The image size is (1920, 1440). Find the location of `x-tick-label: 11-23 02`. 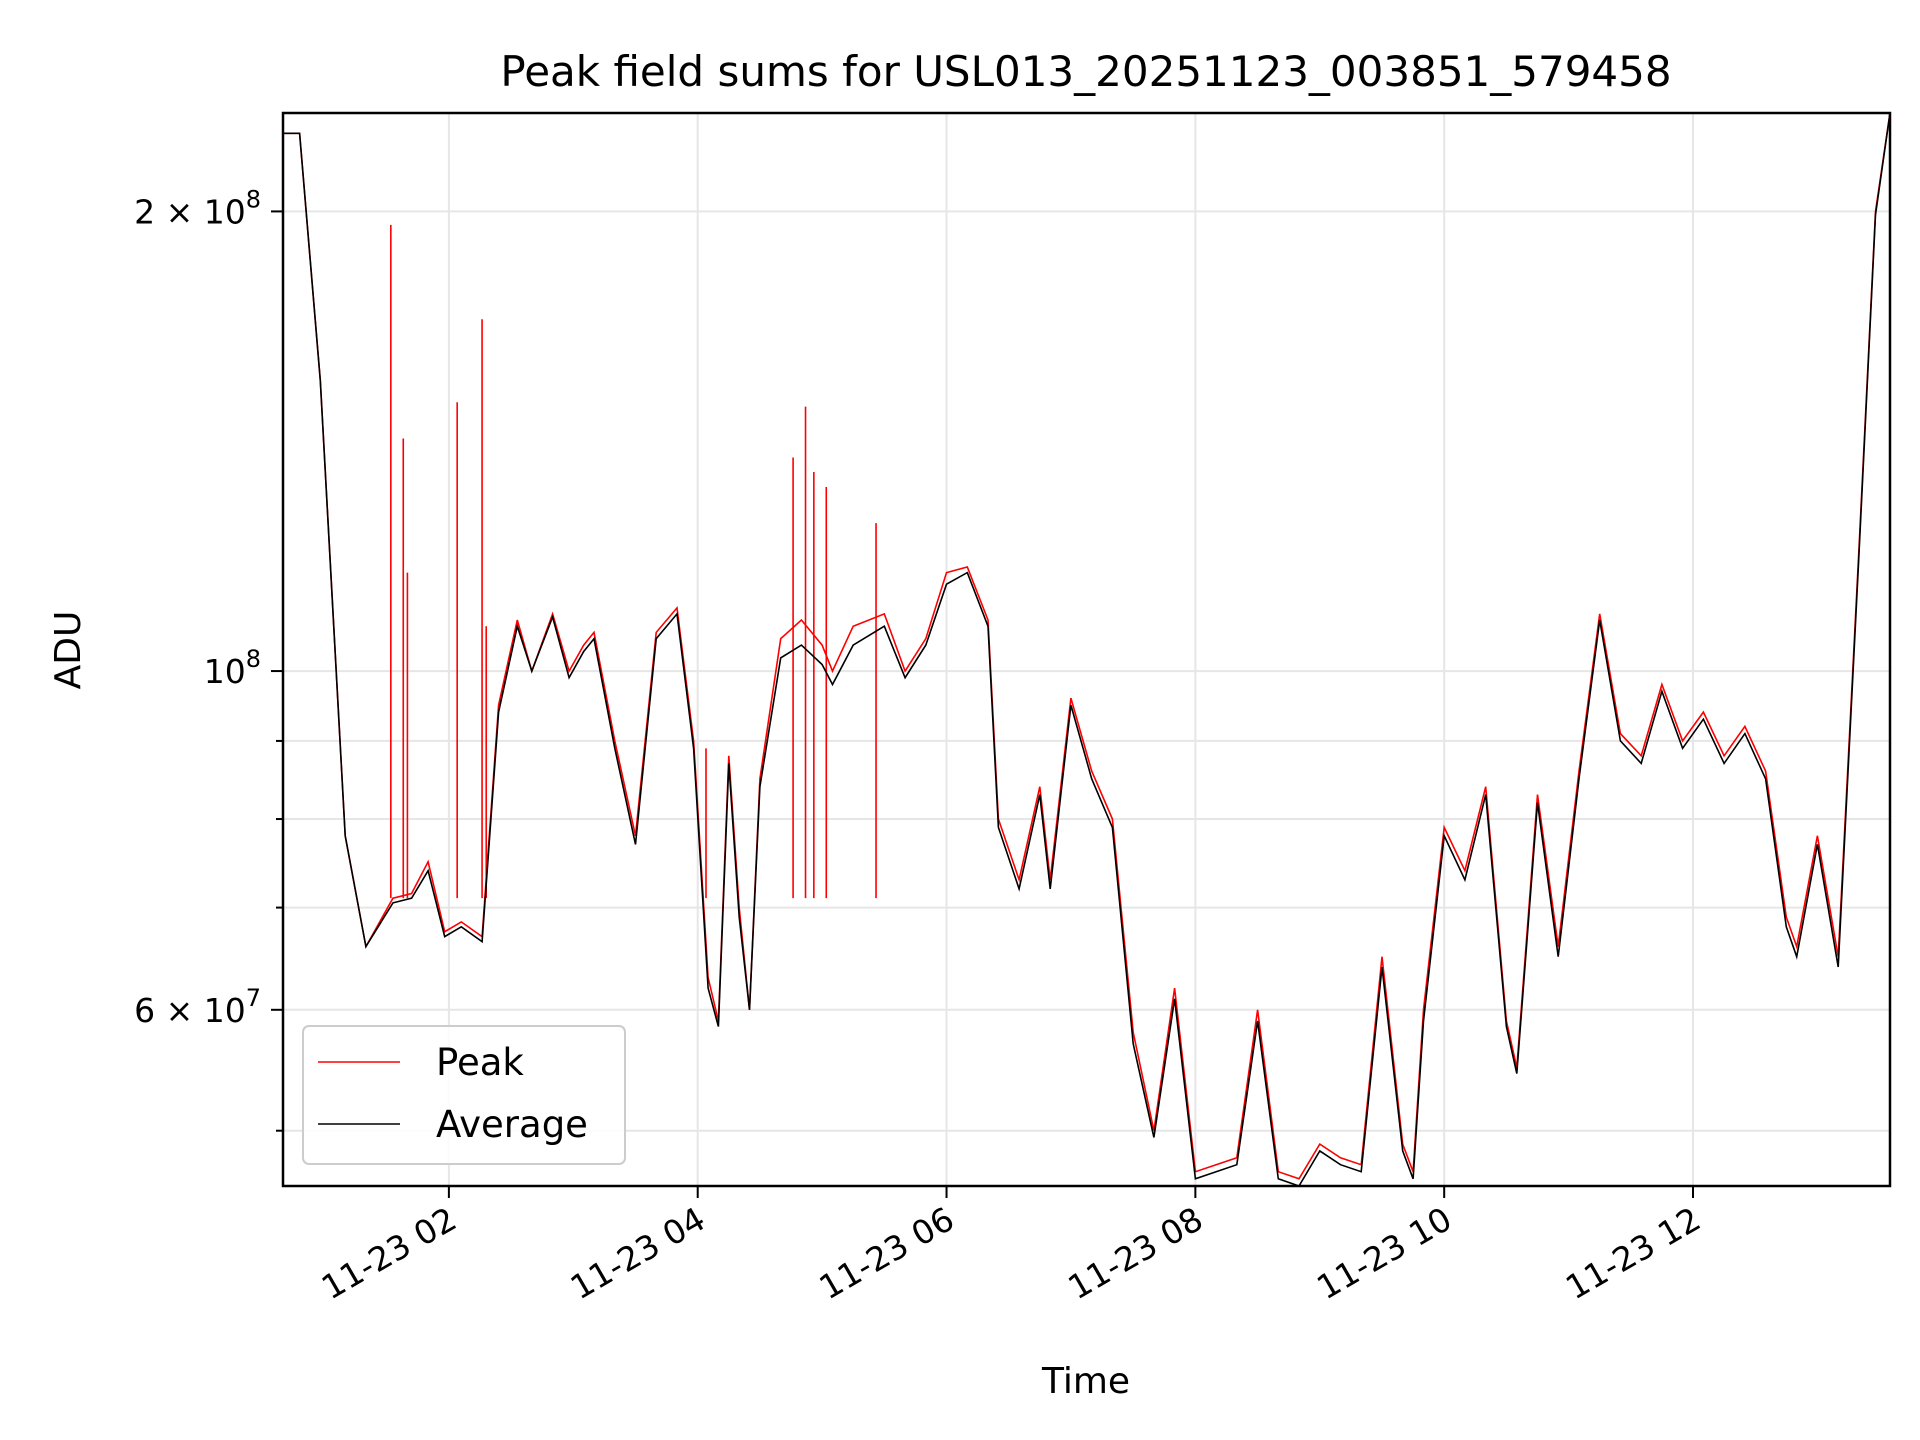

x-tick-label: 11-23 02 is located at coordinates (389, 1253).